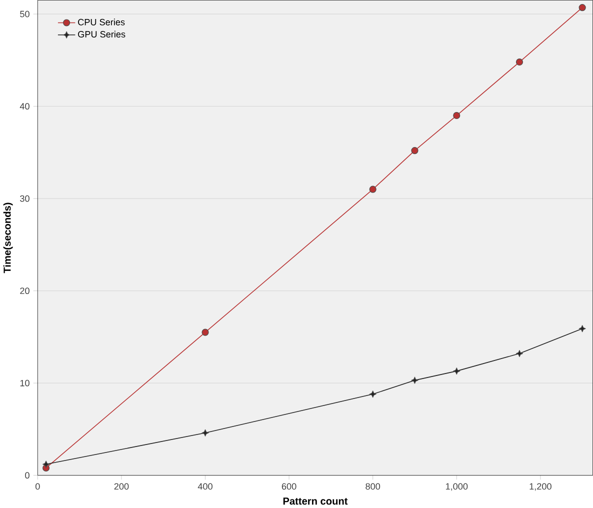  I want to click on y-tick-label: 0, so click(27, 475).